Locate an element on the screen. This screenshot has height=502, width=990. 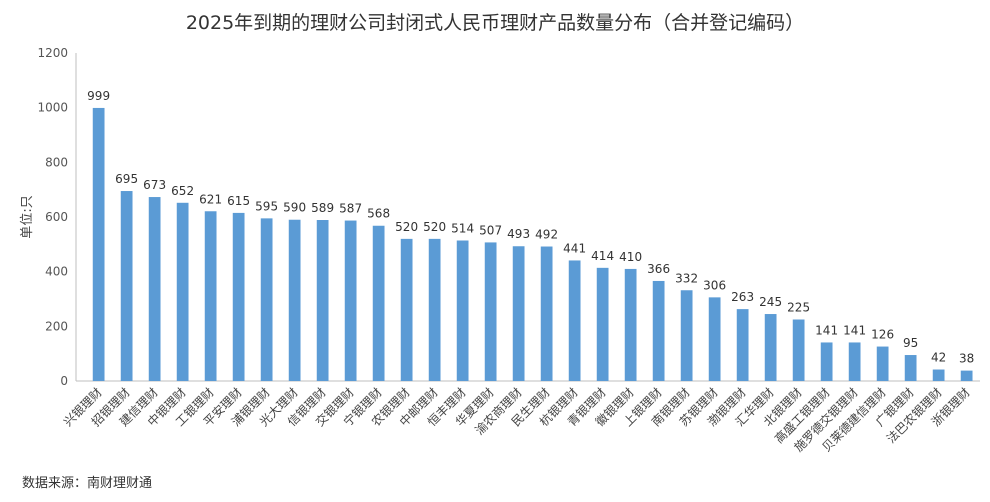
bar-value-label: 263 is located at coordinates (742, 297).